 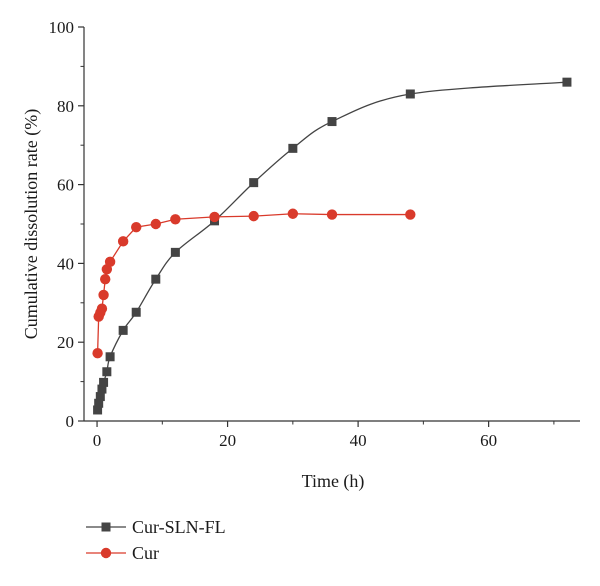 I want to click on y-axis-title: Cumulative dissolution rate (%), so click(x=31, y=224).